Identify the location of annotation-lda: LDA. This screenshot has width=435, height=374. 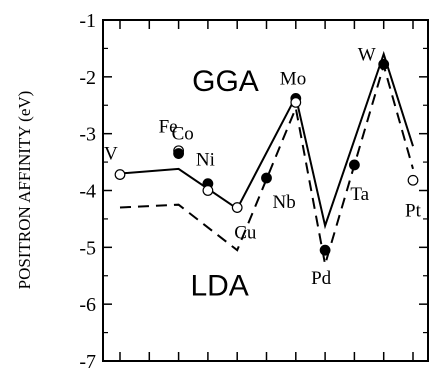
(219, 286).